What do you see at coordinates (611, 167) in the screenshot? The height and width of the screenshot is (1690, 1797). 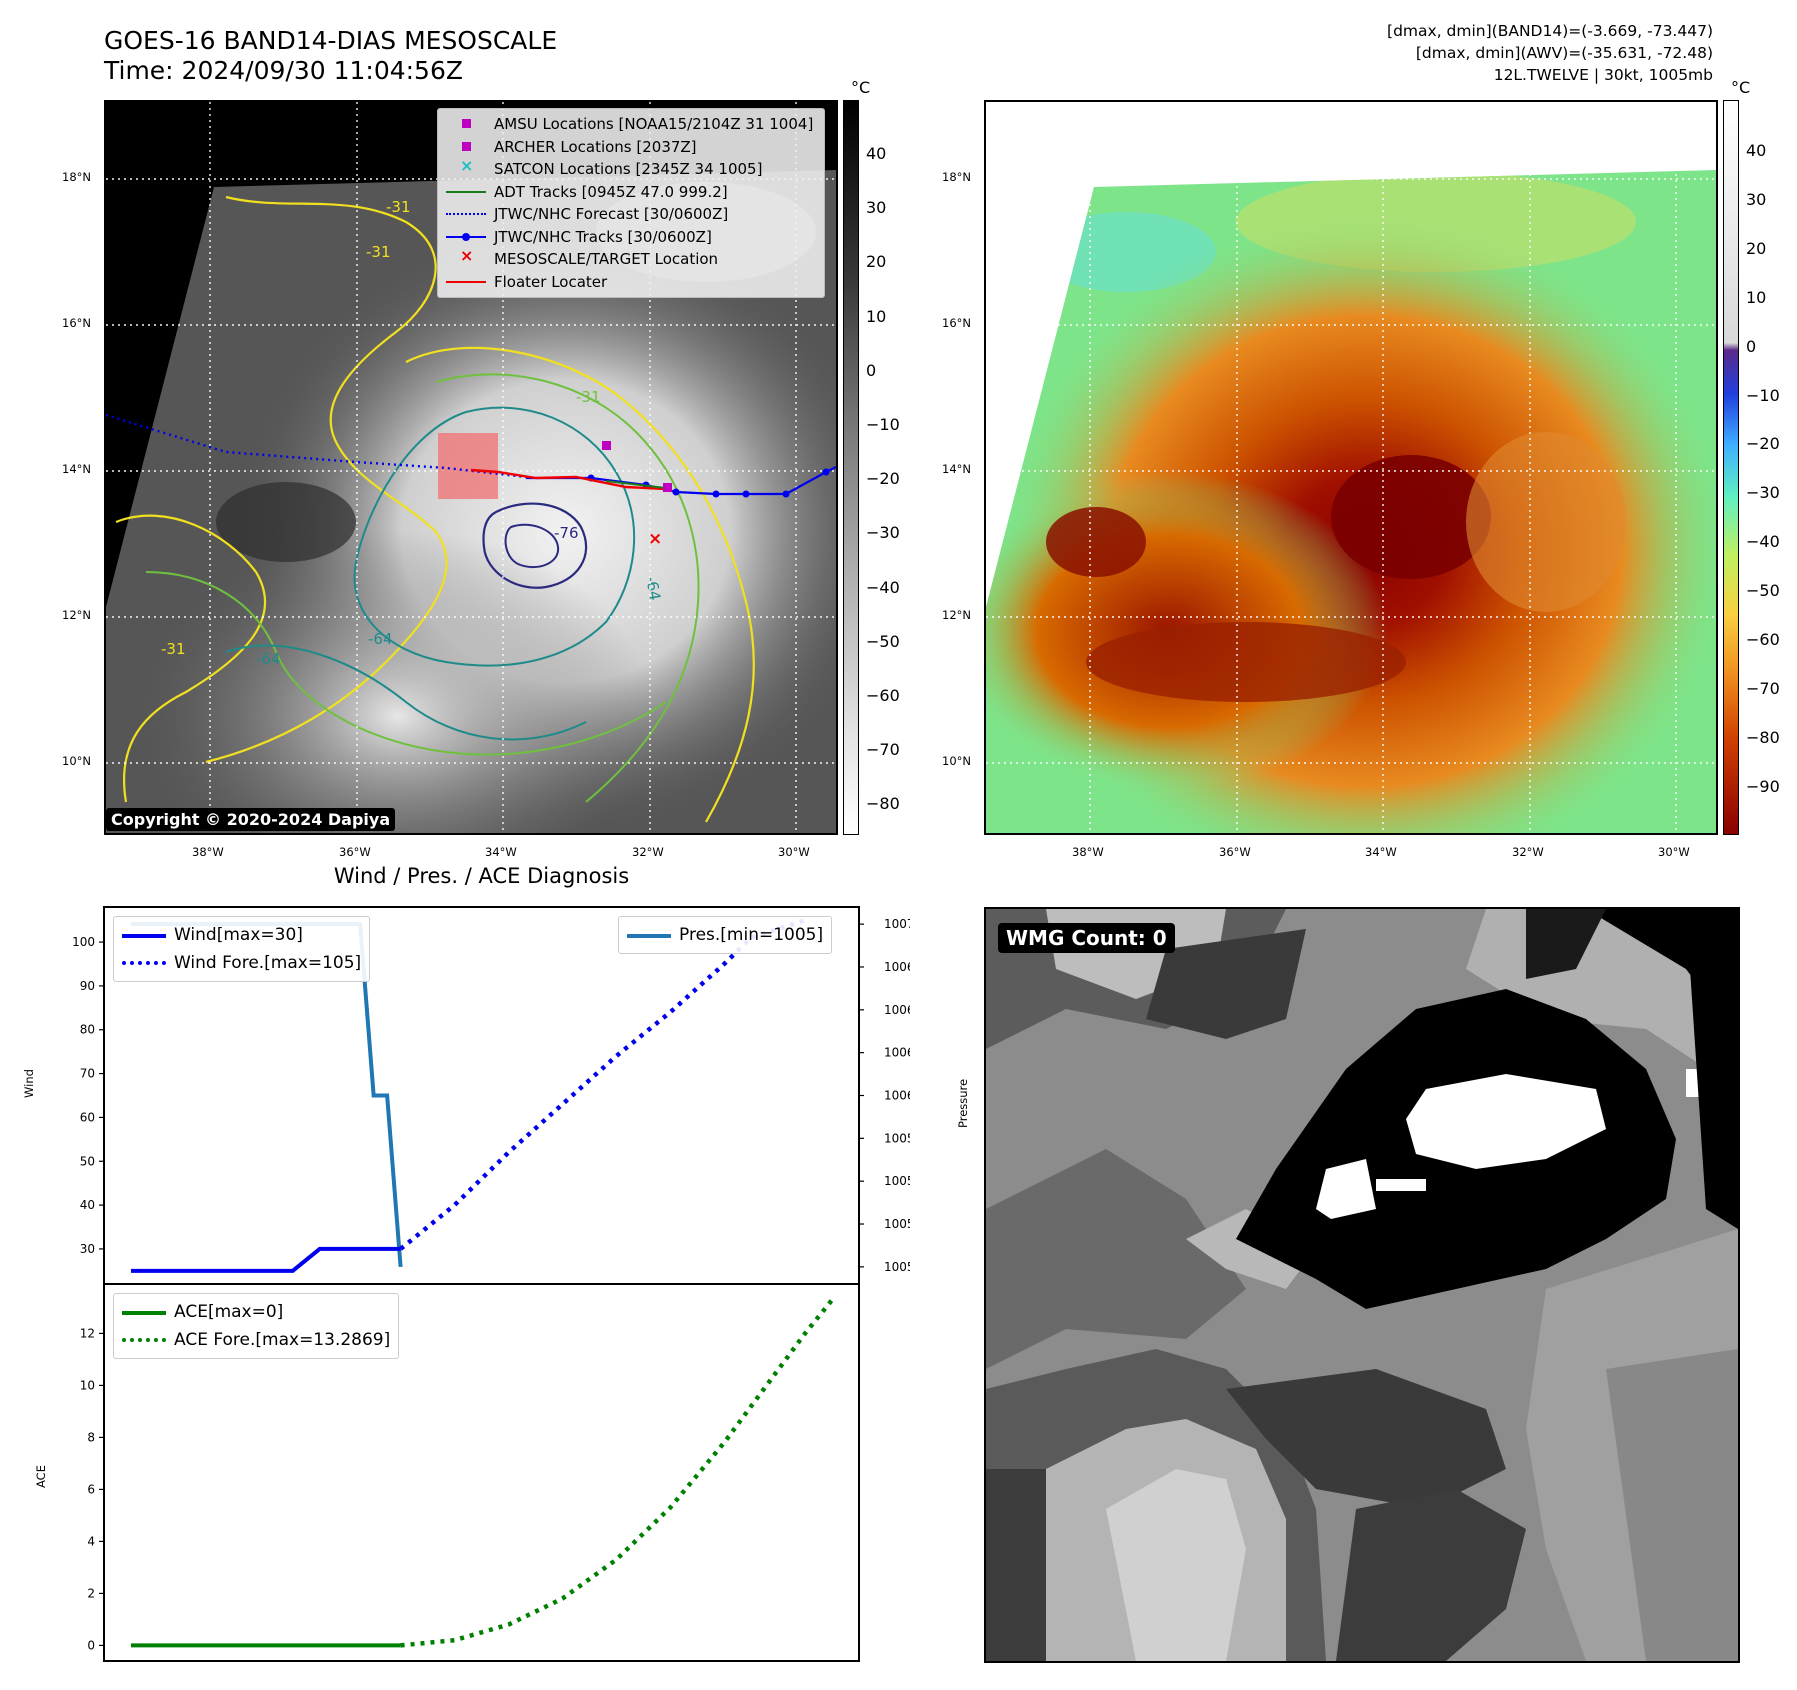 I see `legend-item: × SATCON Locations [2345Z 34 1005]` at bounding box center [611, 167].